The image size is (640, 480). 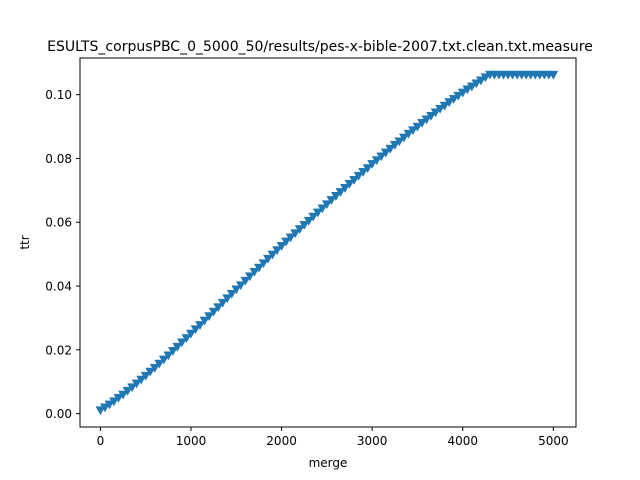 I want to click on y-tick-label: 0.06, so click(x=58, y=223).